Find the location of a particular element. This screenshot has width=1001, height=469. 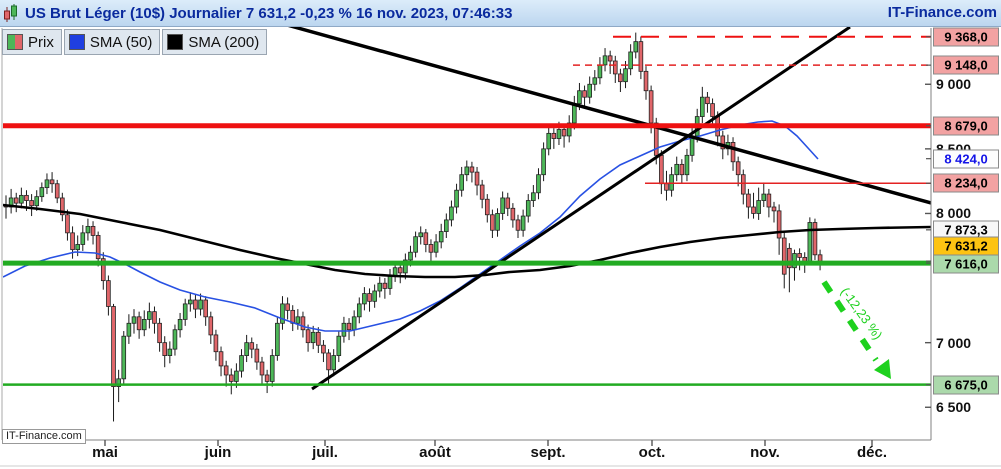

legend-item-sma50: SMA (50) is located at coordinates (112, 42).